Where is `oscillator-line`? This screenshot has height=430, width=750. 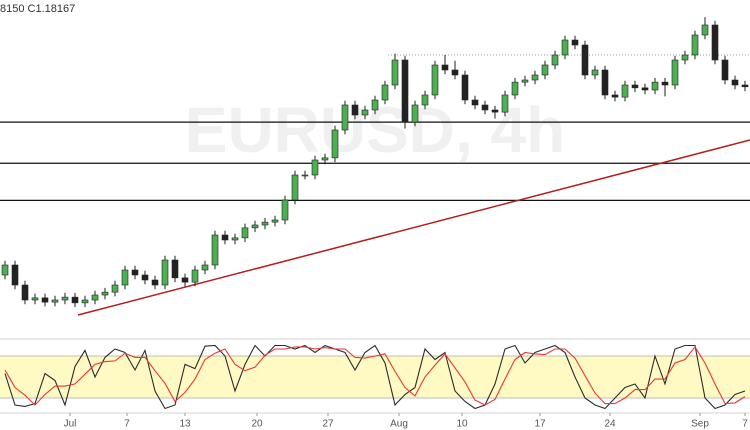
oscillator-line is located at coordinates (375, 375).